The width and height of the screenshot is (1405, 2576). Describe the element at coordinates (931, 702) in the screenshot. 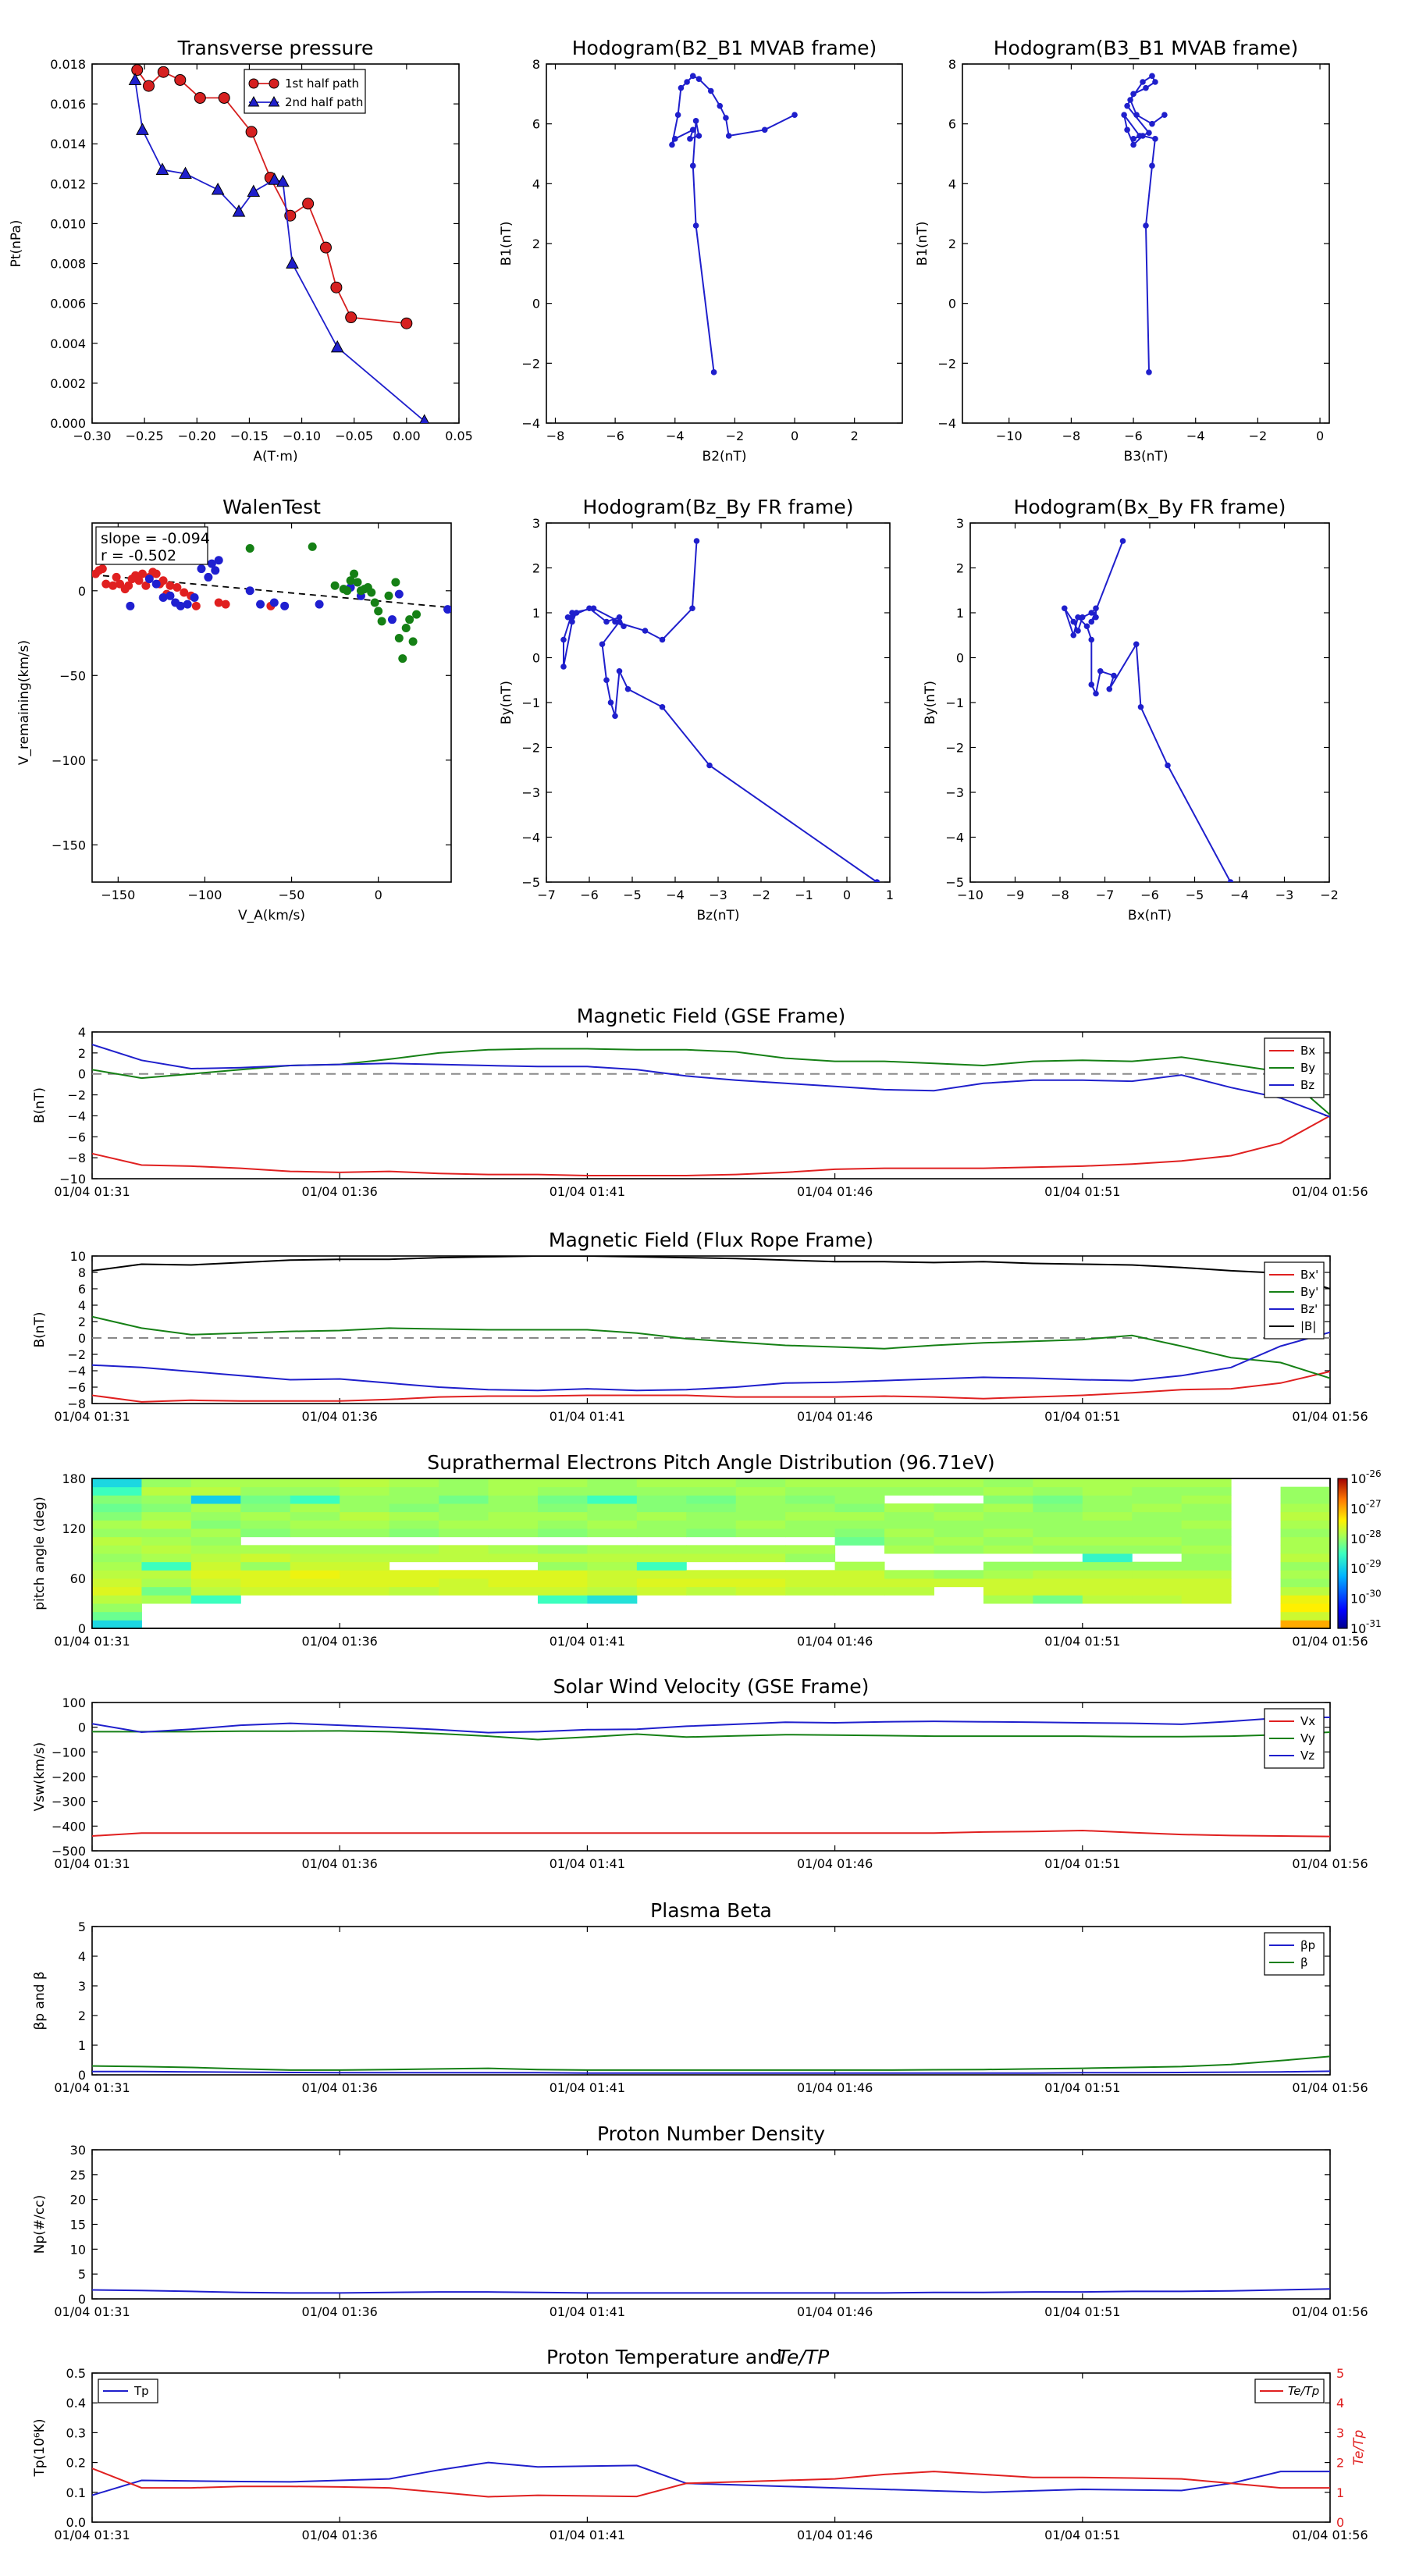

I see `y-axis-label: By(nT)` at that location.